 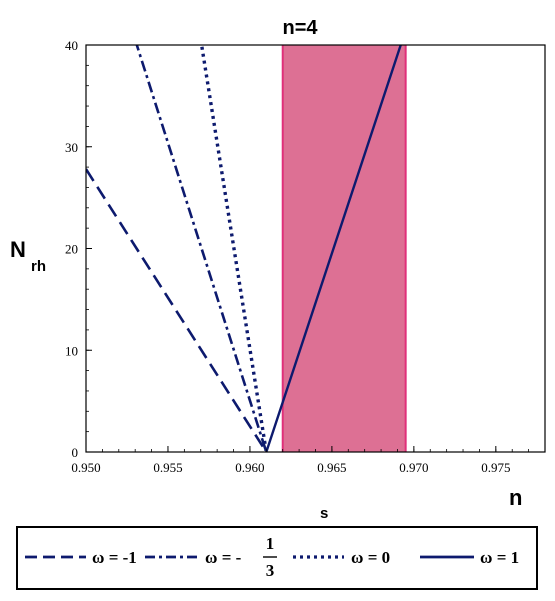 I want to click on legend-item-4-eq: = 1, so click(x=508, y=557).